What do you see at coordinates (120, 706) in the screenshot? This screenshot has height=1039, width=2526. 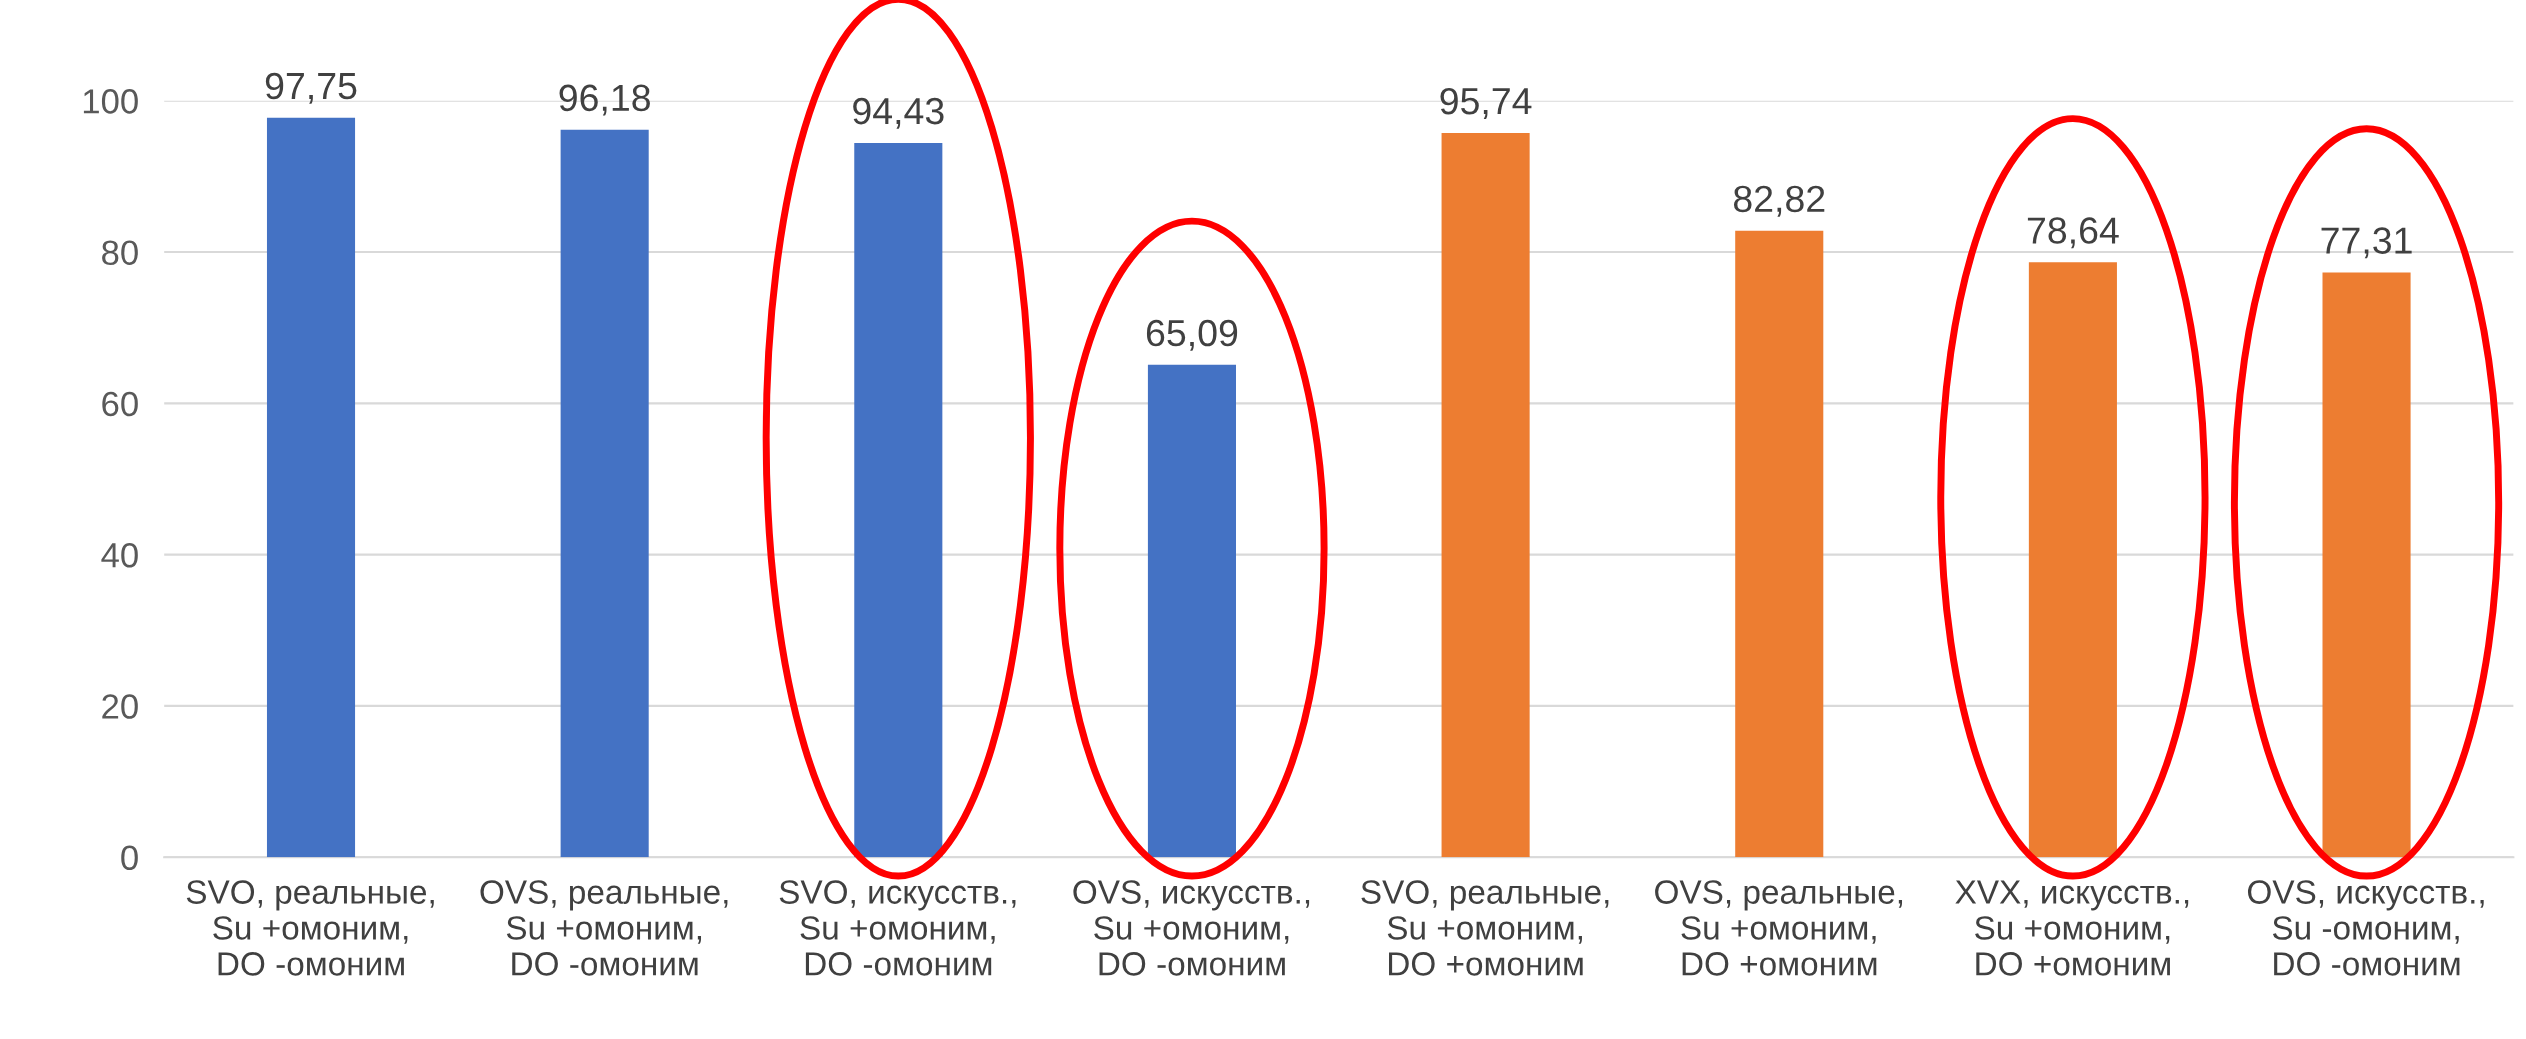 I see `y-tick-label: 20` at bounding box center [120, 706].